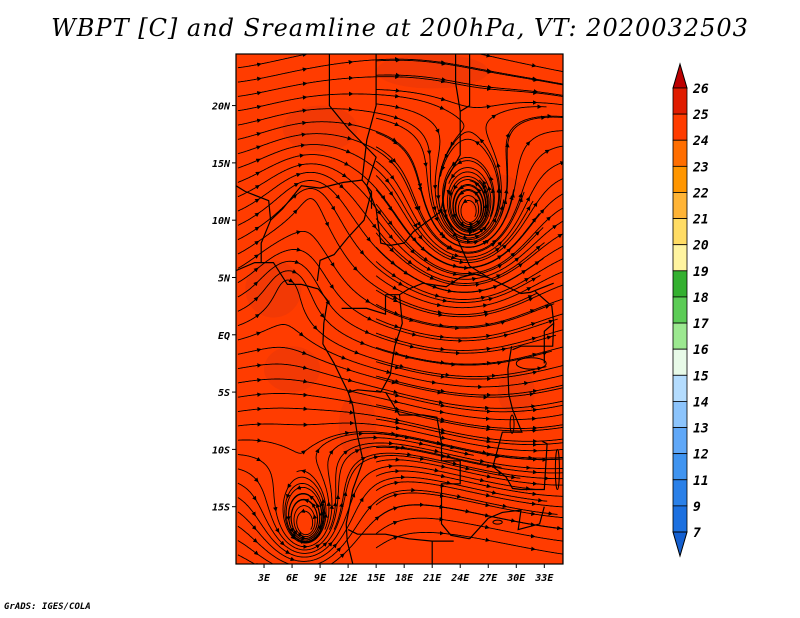 This screenshot has width=800, height=618. Describe the element at coordinates (221, 450) in the screenshot. I see `lat-tick-label: 10S` at that location.